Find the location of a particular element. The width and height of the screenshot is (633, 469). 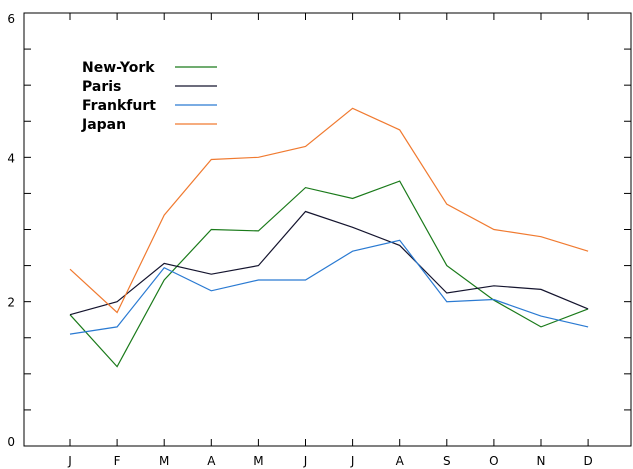

x-tick-label: O is located at coordinates (493, 461).